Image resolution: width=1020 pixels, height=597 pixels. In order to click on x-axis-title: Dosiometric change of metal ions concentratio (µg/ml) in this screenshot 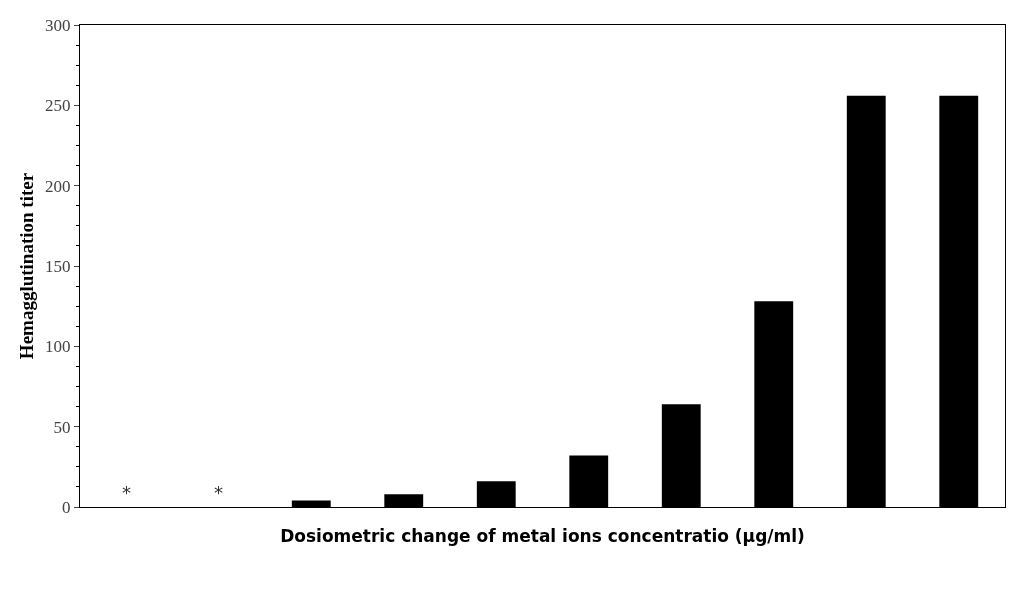, I will do `click(542, 535)`.